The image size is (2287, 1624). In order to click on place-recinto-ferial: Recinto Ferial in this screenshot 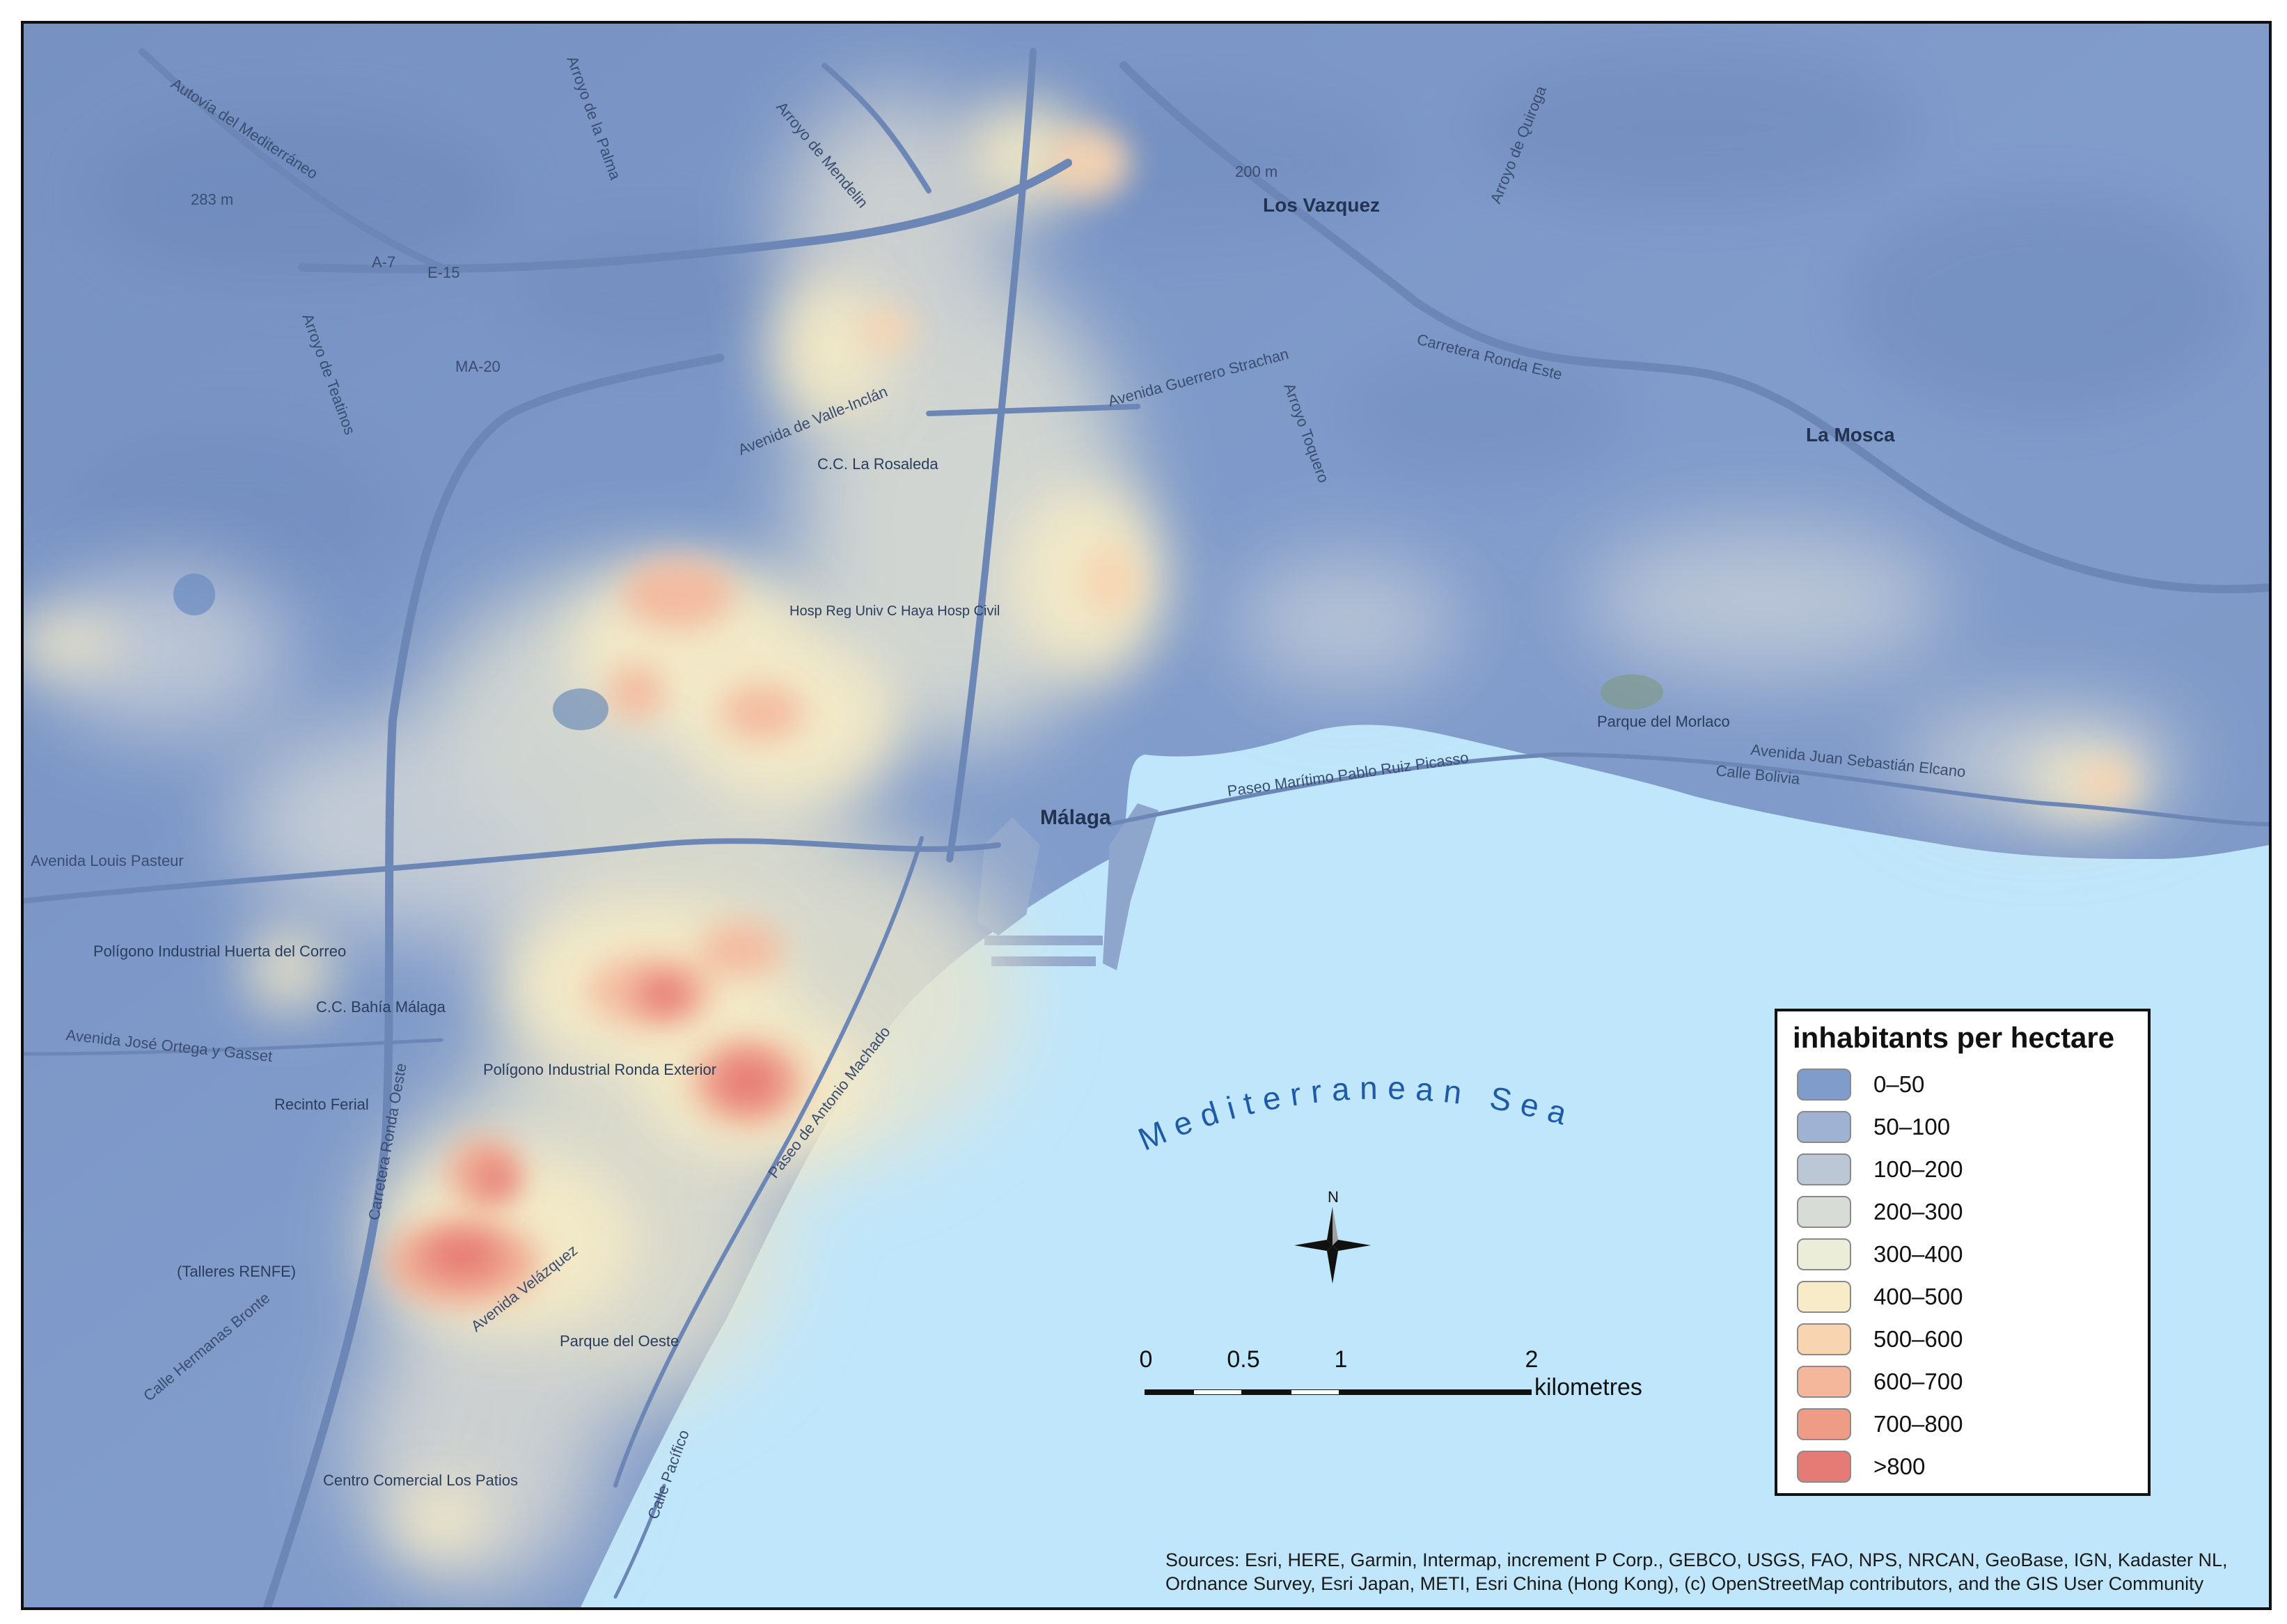, I will do `click(322, 1104)`.